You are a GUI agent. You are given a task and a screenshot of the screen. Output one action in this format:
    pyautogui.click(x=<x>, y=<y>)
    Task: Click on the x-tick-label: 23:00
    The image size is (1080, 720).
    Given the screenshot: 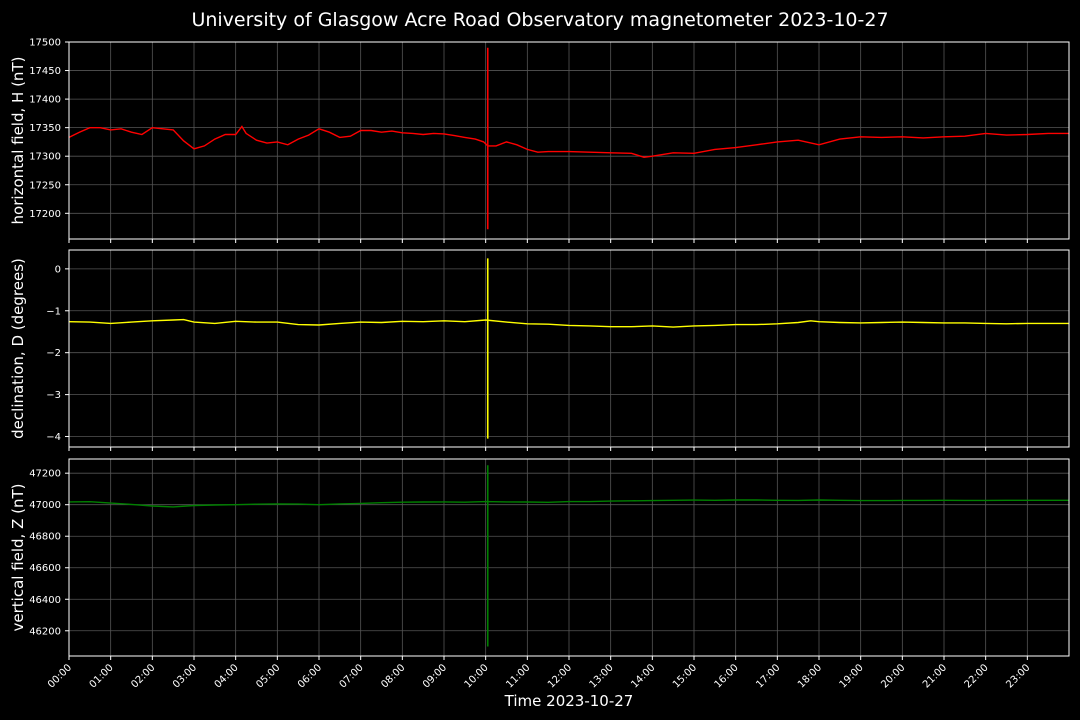 What is the action you would take?
    pyautogui.click(x=1018, y=676)
    